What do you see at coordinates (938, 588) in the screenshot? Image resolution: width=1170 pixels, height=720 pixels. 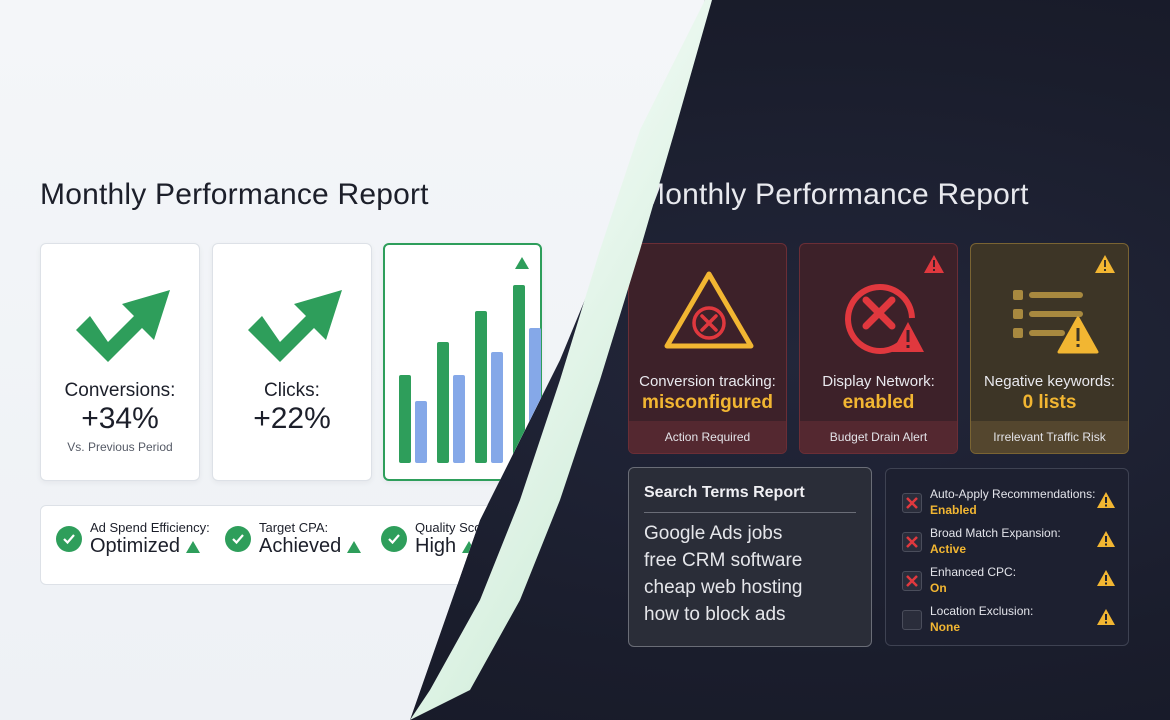 I see `setting-value: On` at bounding box center [938, 588].